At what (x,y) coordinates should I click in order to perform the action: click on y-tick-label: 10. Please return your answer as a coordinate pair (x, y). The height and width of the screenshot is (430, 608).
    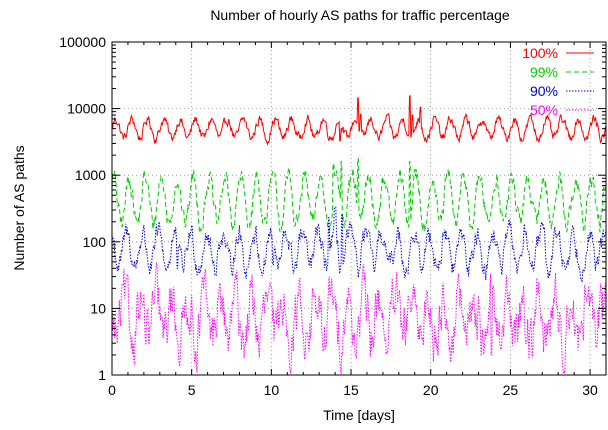
    Looking at the image, I should click on (98, 308).